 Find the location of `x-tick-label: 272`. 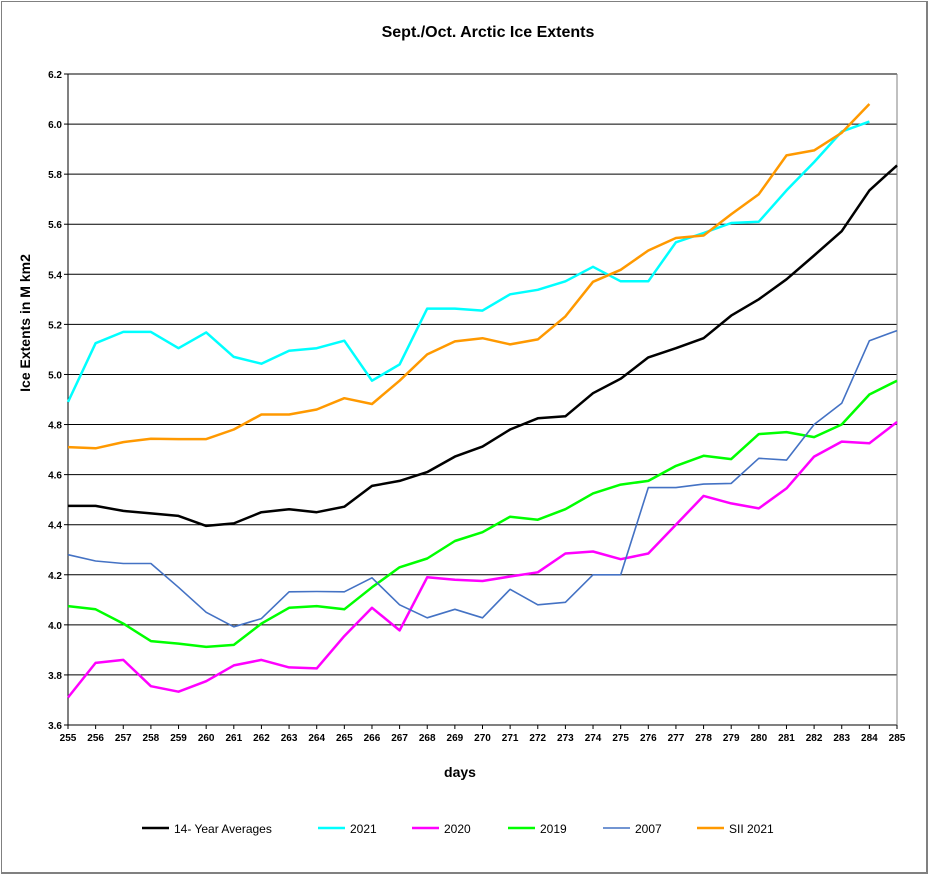

x-tick-label: 272 is located at coordinates (537, 738).